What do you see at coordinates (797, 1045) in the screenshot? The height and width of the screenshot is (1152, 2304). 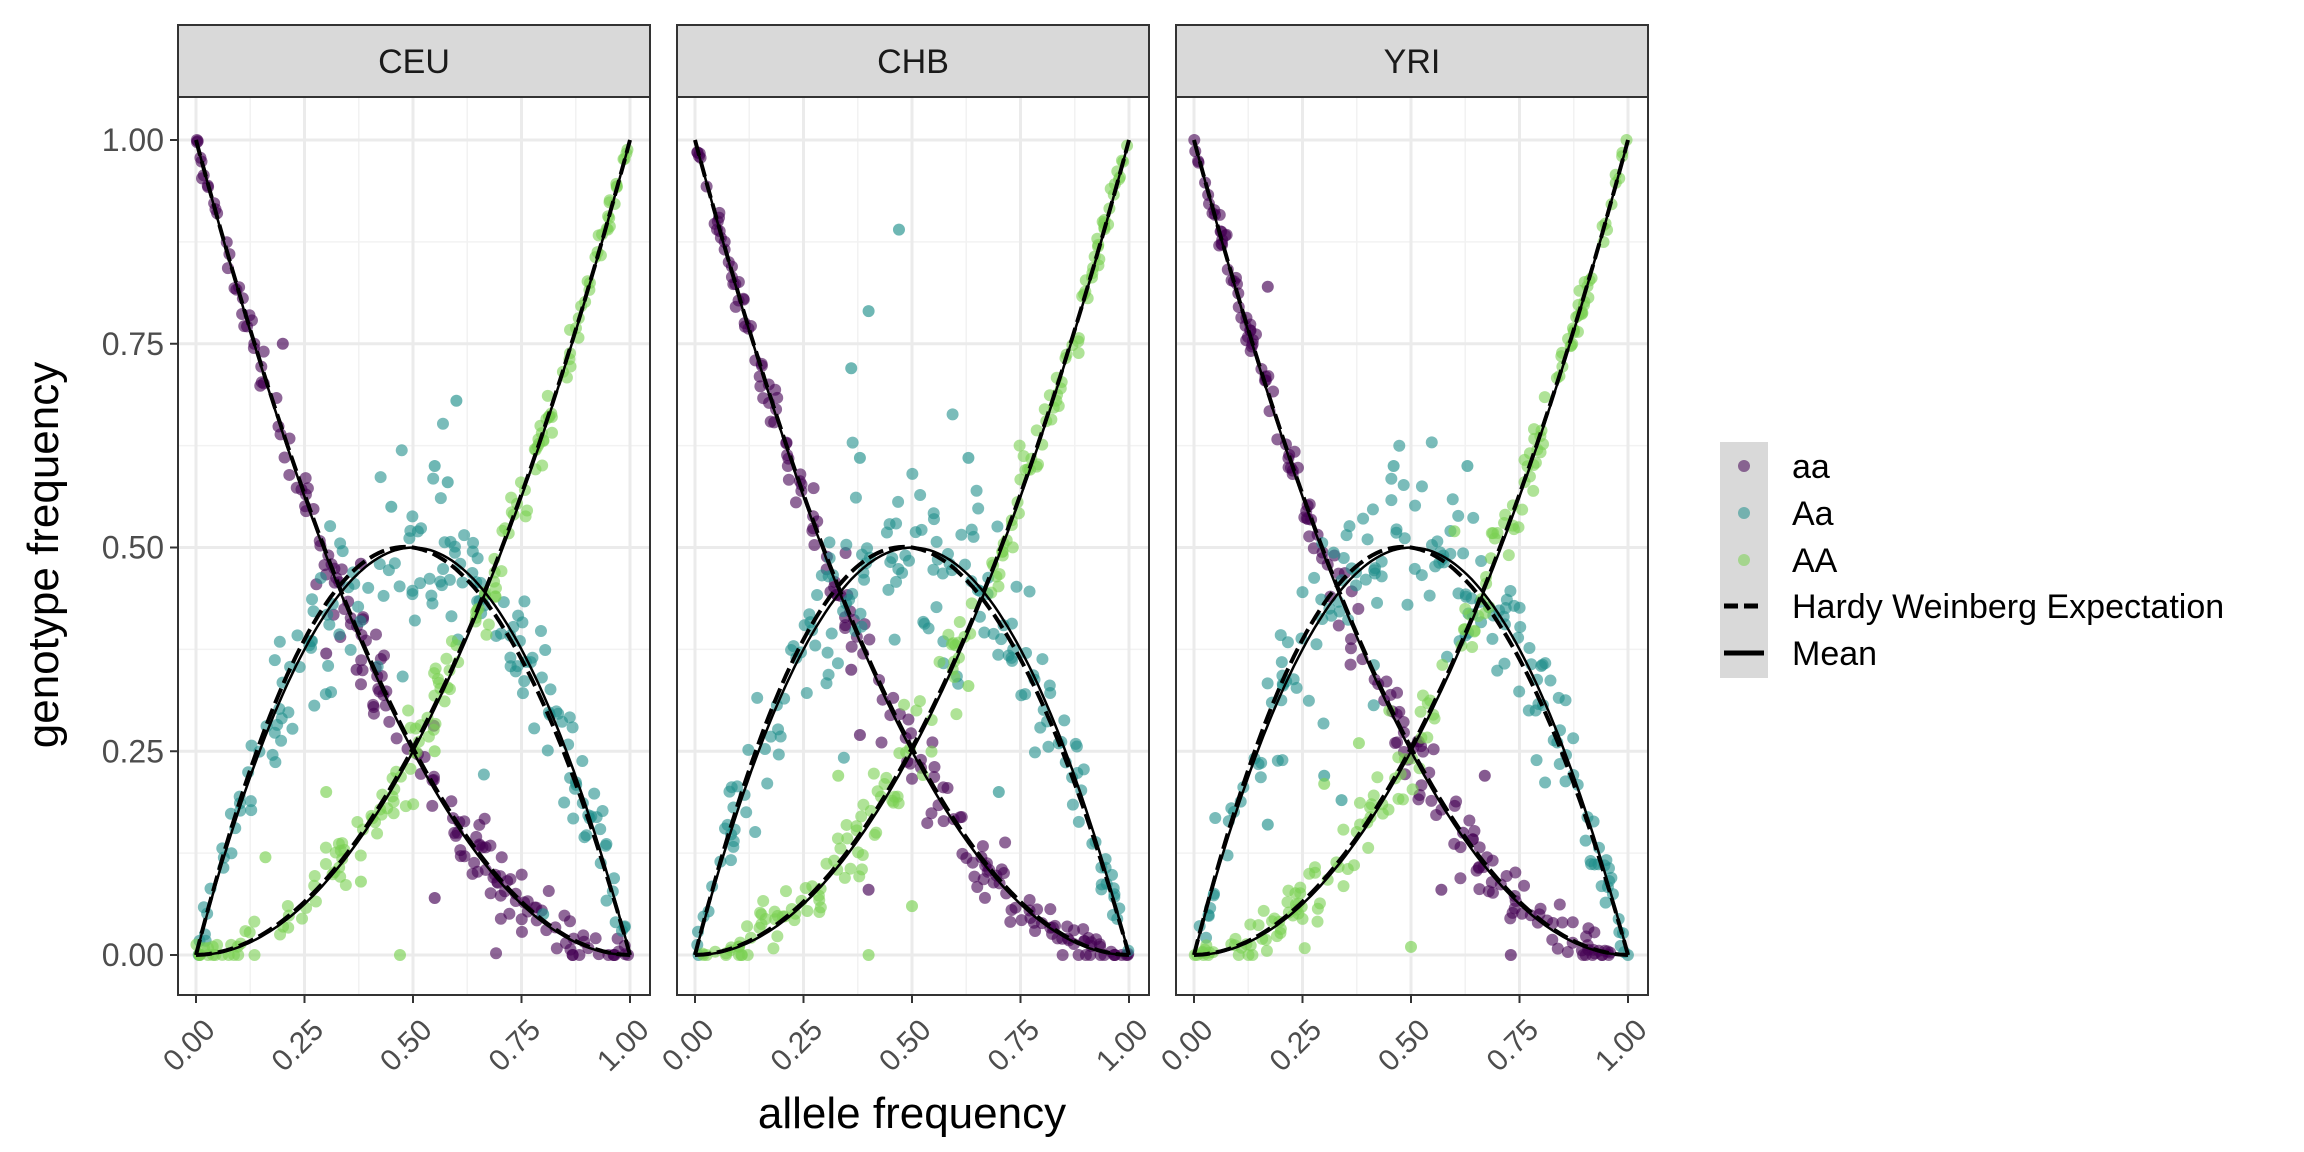 I see `x-tick-label: 0.25` at bounding box center [797, 1045].